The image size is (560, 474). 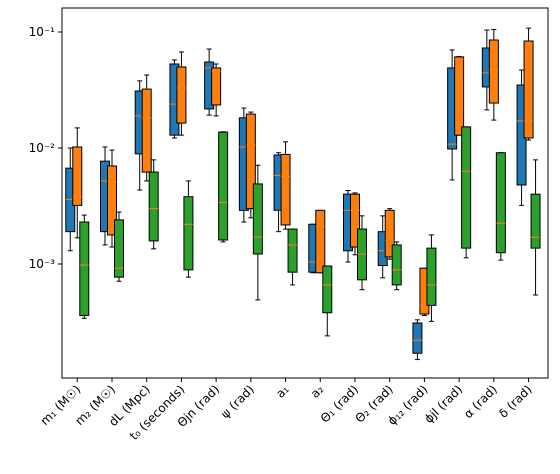 What do you see at coordinates (42, 32) in the screenshot?
I see `y-tick-label: 10⁻¹` at bounding box center [42, 32].